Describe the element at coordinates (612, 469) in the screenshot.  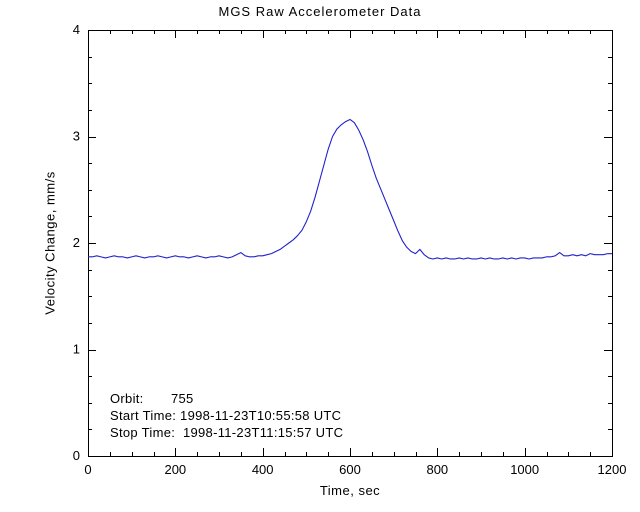
I see `x-tick-label: 1200` at that location.